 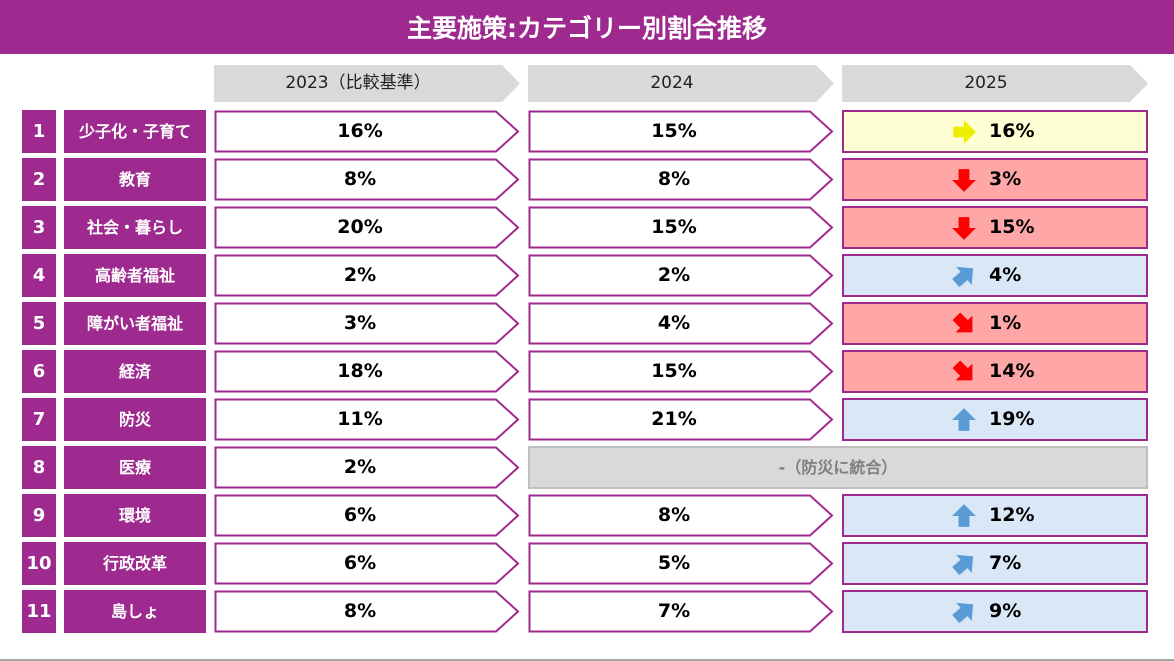 What do you see at coordinates (135, 179) in the screenshot?
I see `category-label: 教育` at bounding box center [135, 179].